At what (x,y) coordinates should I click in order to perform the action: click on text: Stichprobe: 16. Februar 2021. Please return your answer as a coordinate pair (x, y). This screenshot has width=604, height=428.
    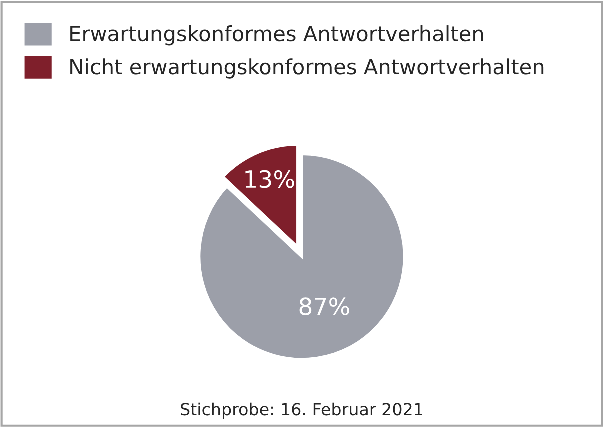
    Looking at the image, I should click on (301, 410).